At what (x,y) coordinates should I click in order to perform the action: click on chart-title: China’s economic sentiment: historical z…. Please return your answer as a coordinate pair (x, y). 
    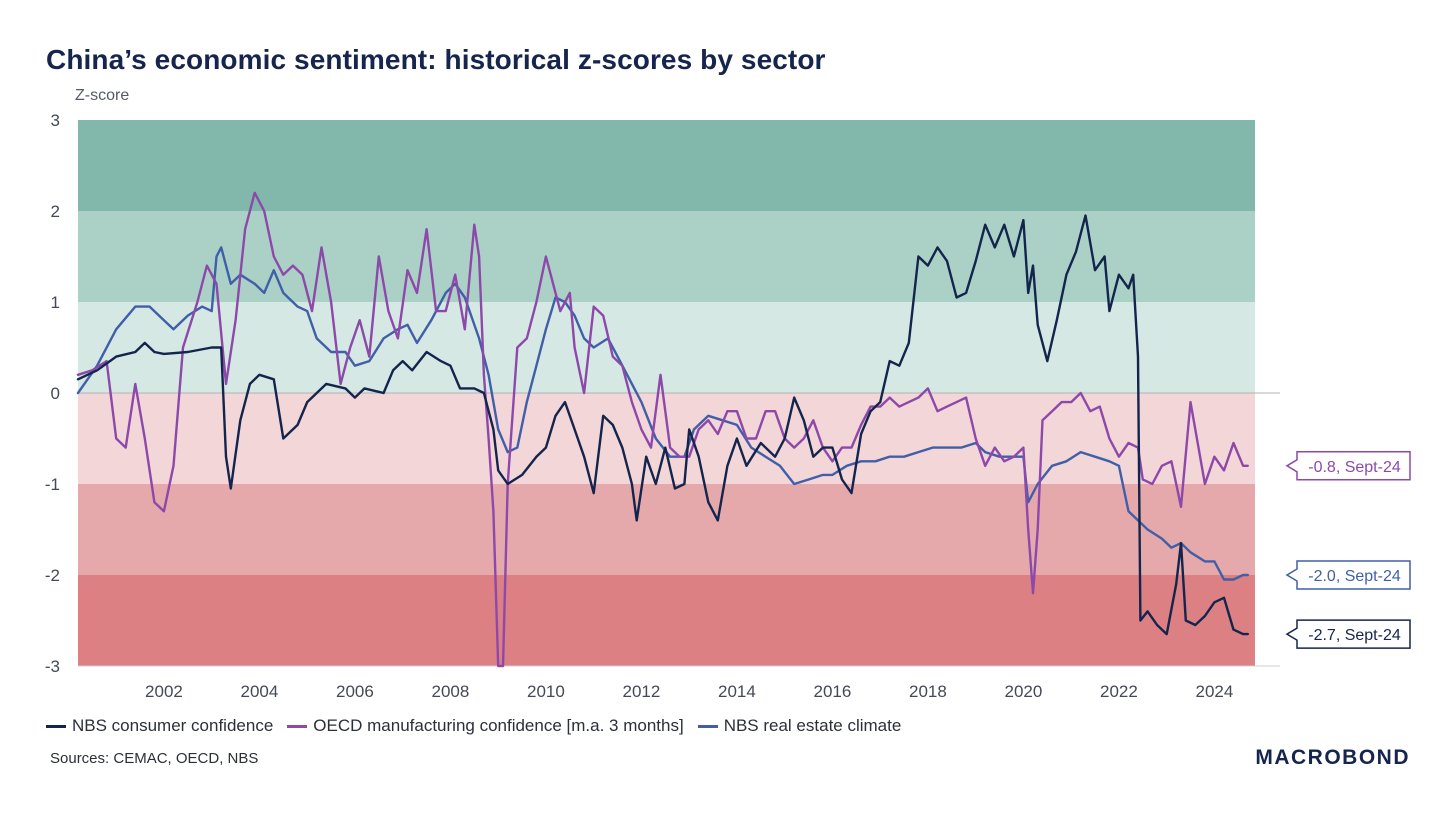
    Looking at the image, I should click on (436, 59).